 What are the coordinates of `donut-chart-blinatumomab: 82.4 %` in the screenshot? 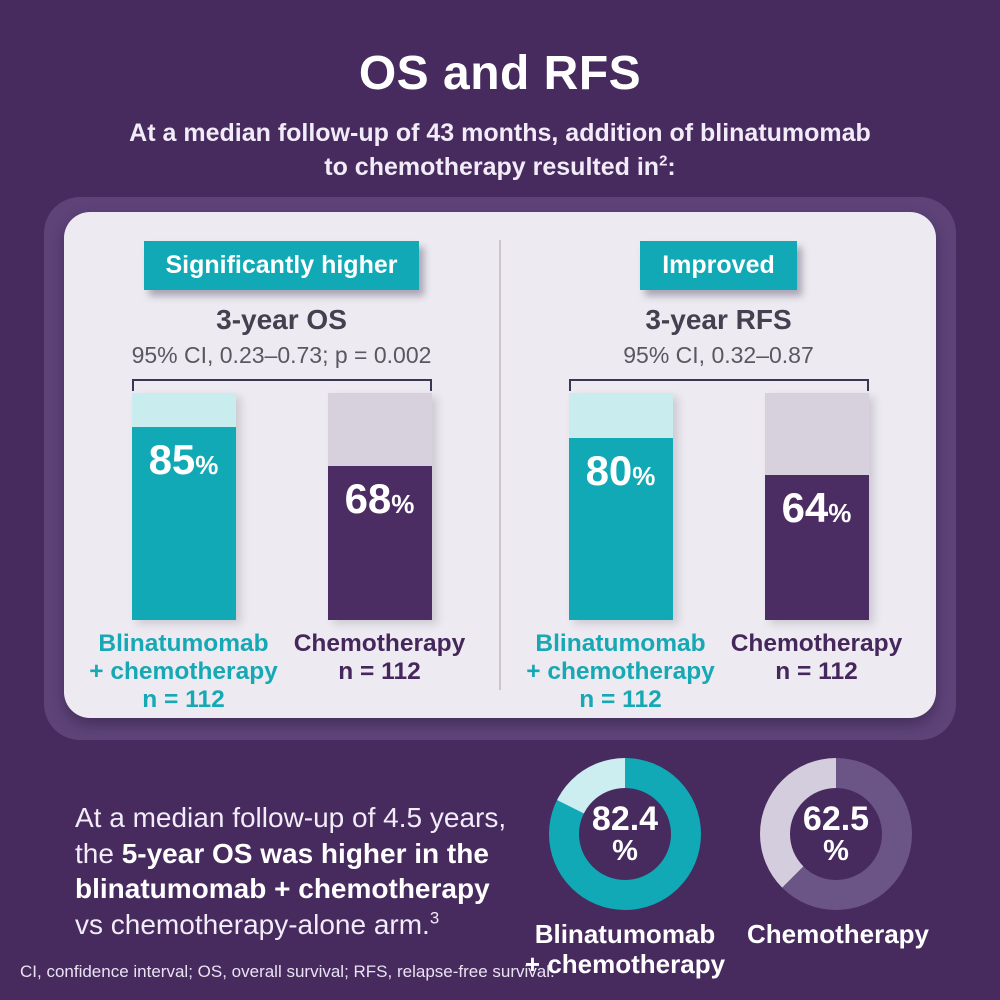 It's located at (625, 834).